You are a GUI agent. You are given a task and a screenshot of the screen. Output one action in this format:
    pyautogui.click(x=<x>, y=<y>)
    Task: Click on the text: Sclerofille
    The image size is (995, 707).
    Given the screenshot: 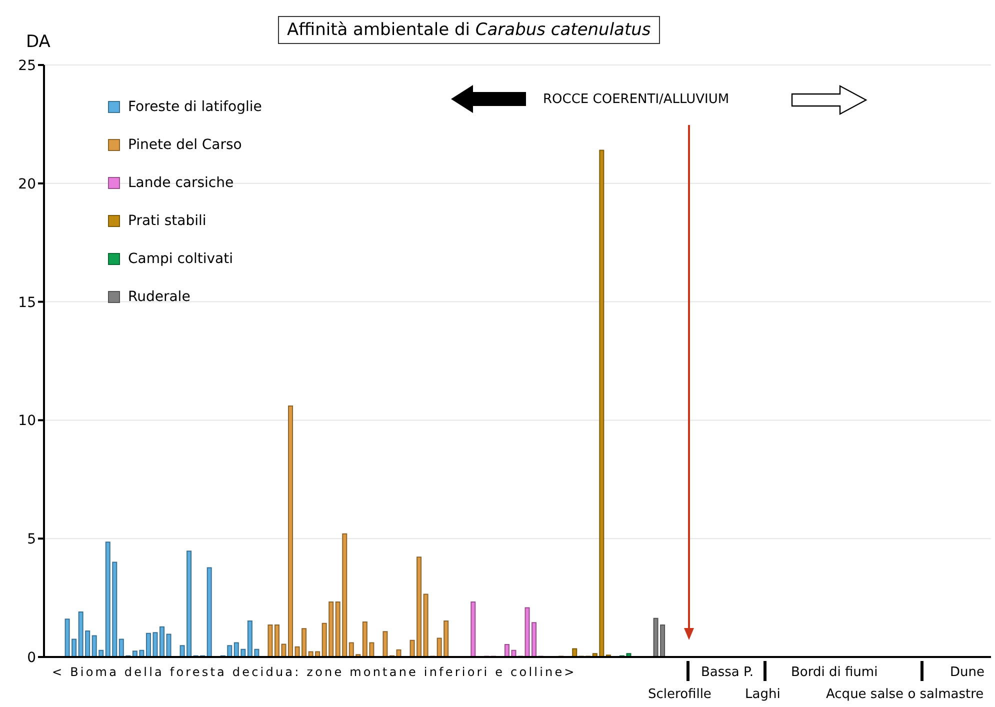 What is the action you would take?
    pyautogui.click(x=680, y=694)
    